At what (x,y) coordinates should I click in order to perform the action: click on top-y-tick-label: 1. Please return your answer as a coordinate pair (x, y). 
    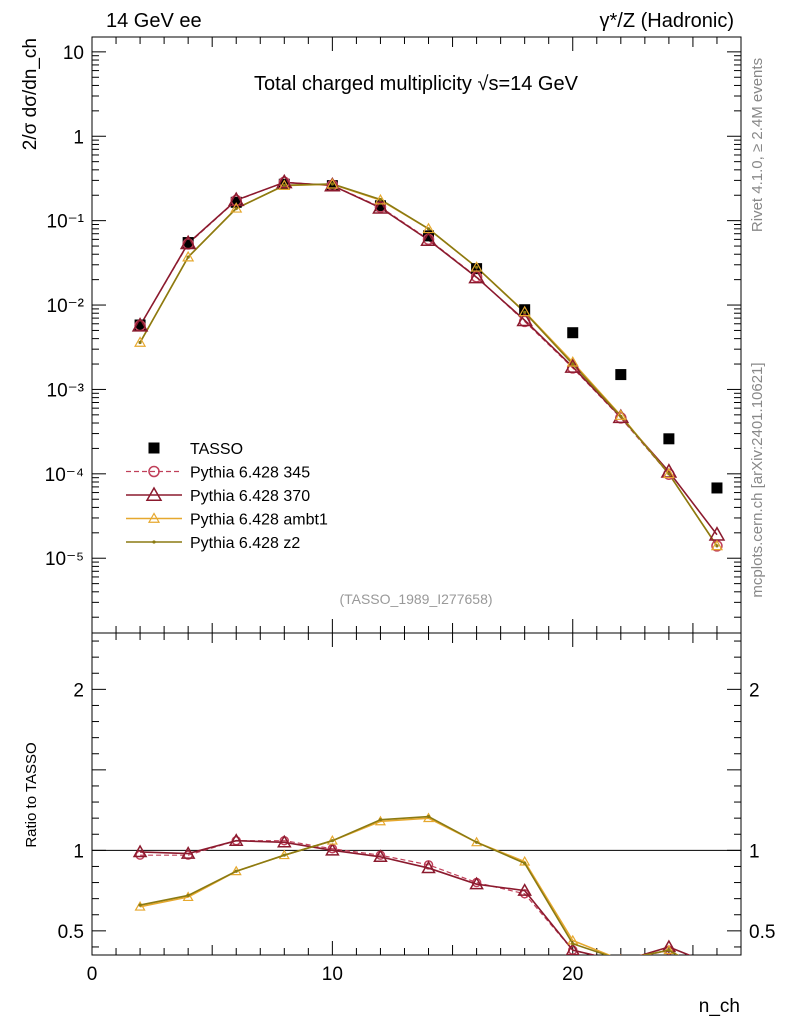
    Looking at the image, I should click on (78, 137).